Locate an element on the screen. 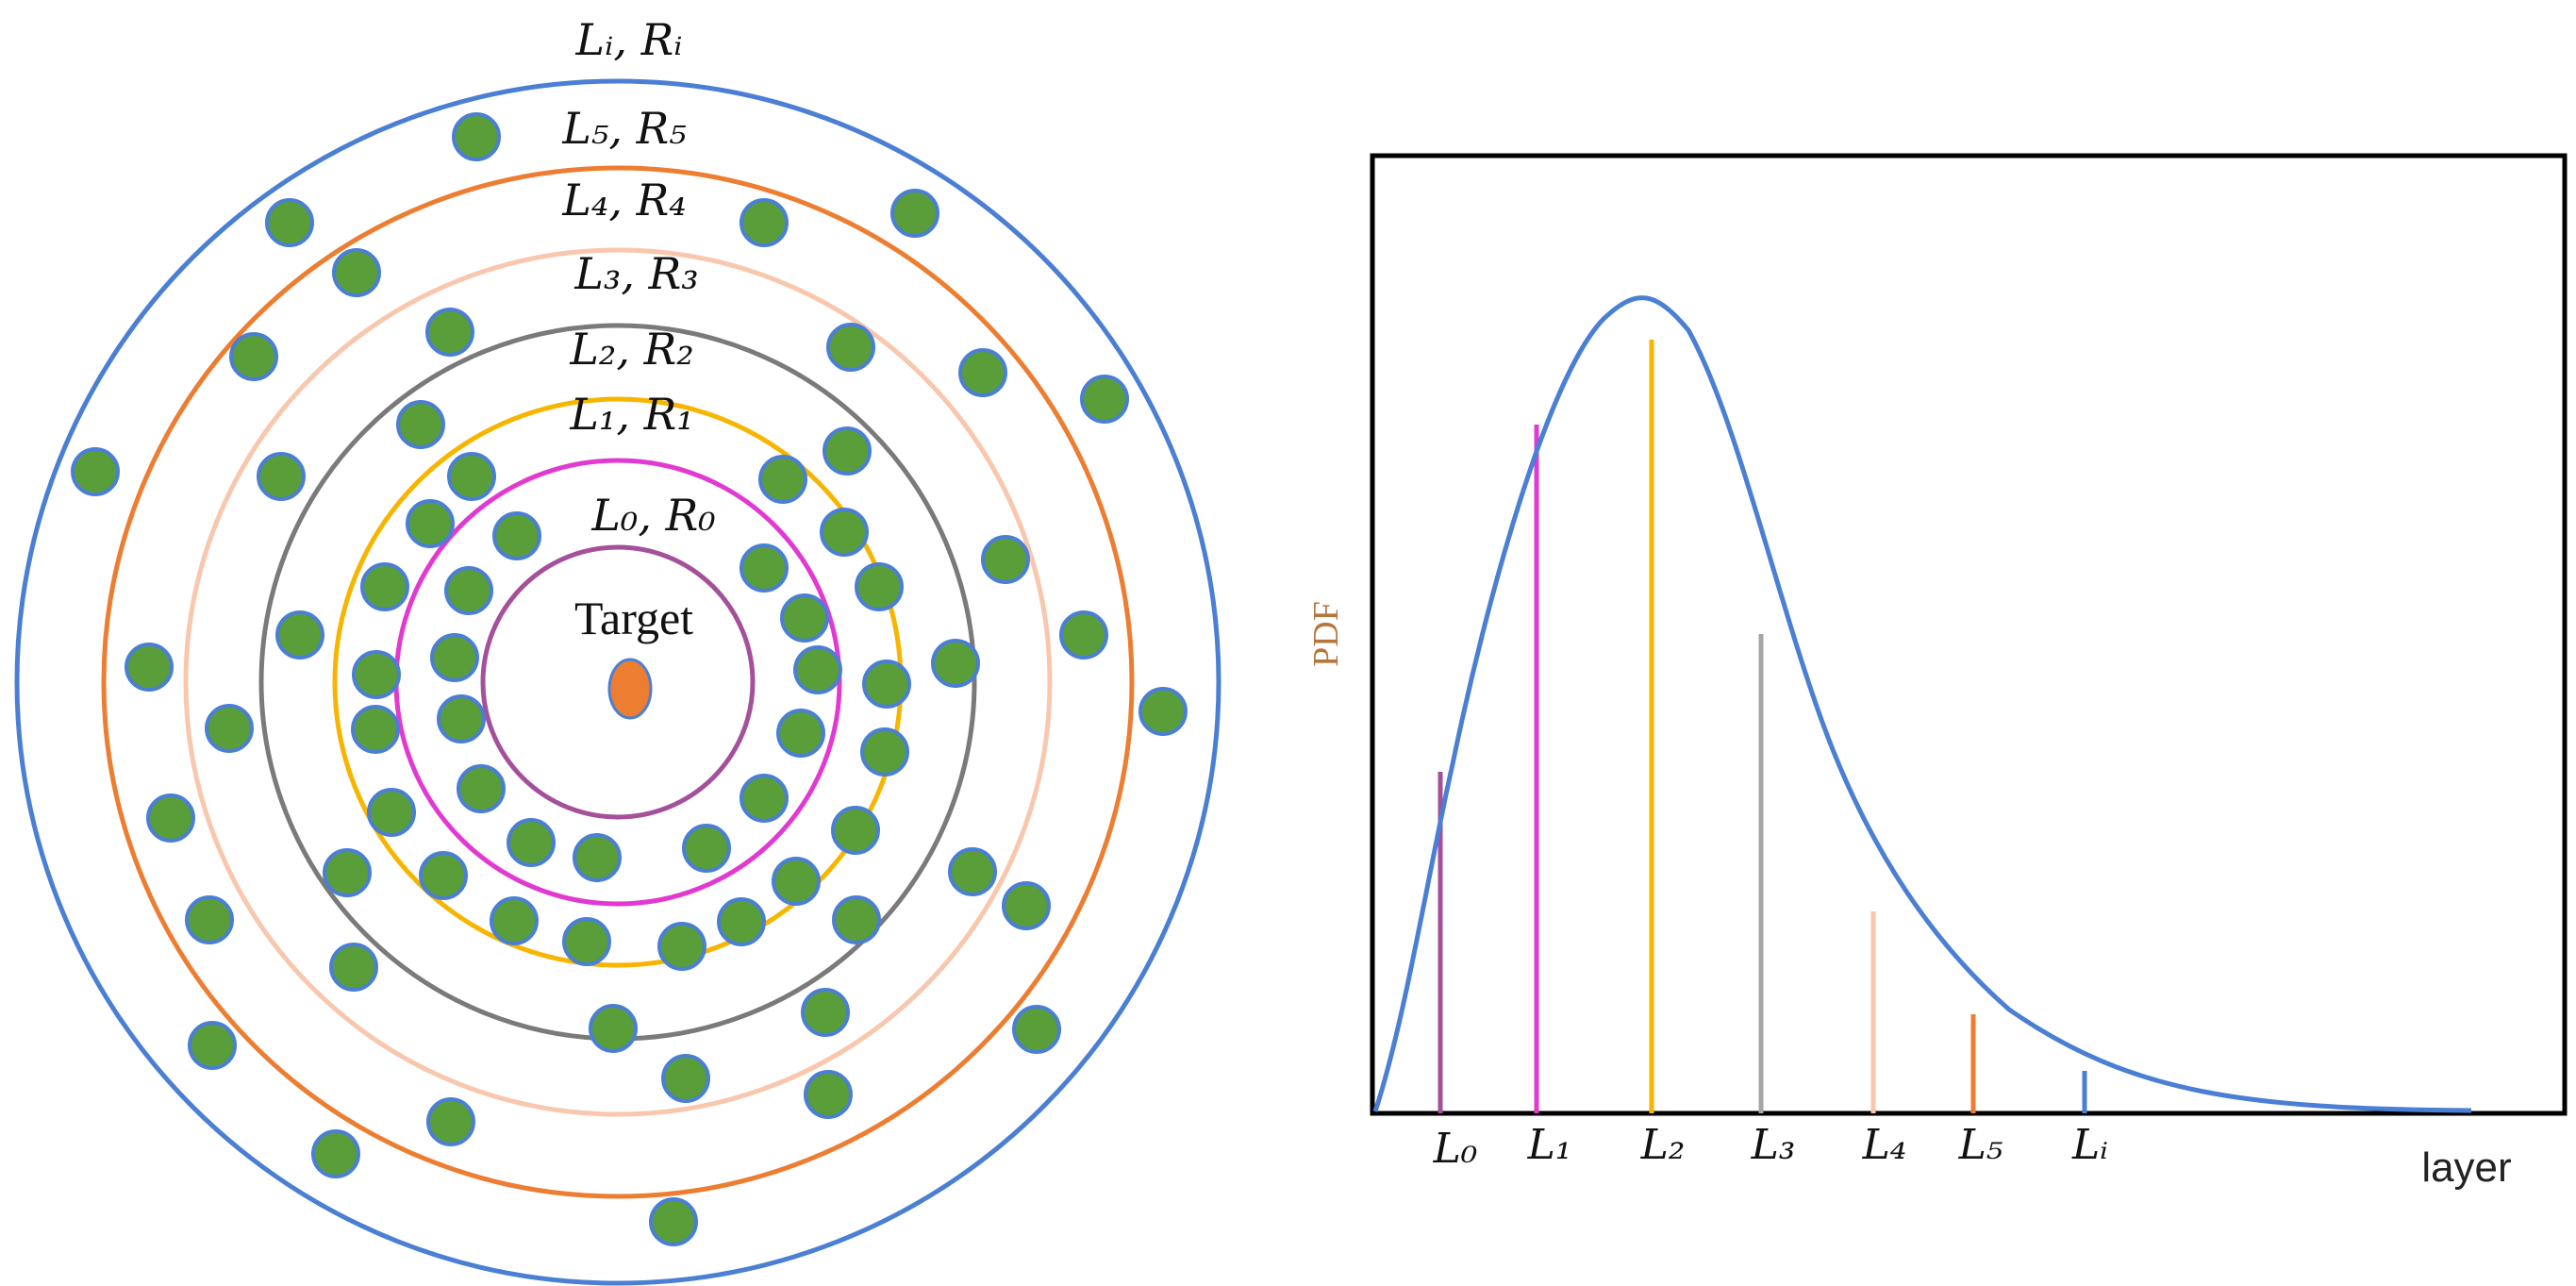 The height and width of the screenshot is (1286, 2576). ring-label-Li: Lᵢ, Rᵢ is located at coordinates (629, 39).